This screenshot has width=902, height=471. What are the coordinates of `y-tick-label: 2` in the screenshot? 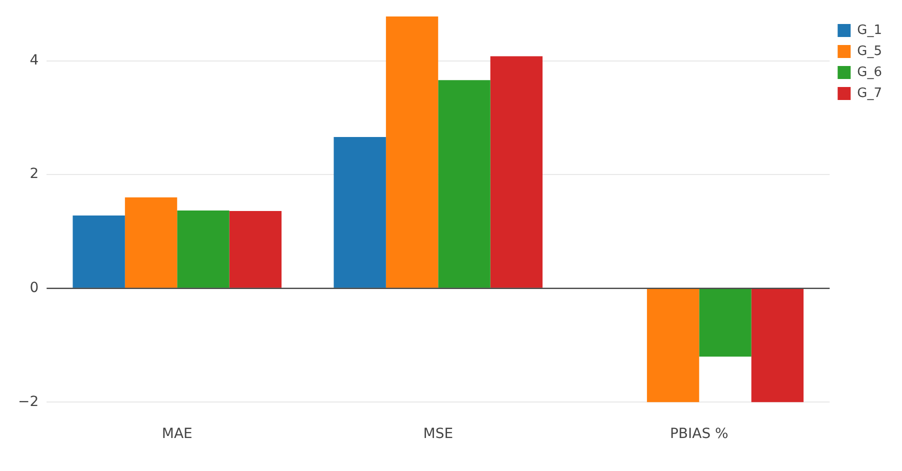 It's located at (34, 174).